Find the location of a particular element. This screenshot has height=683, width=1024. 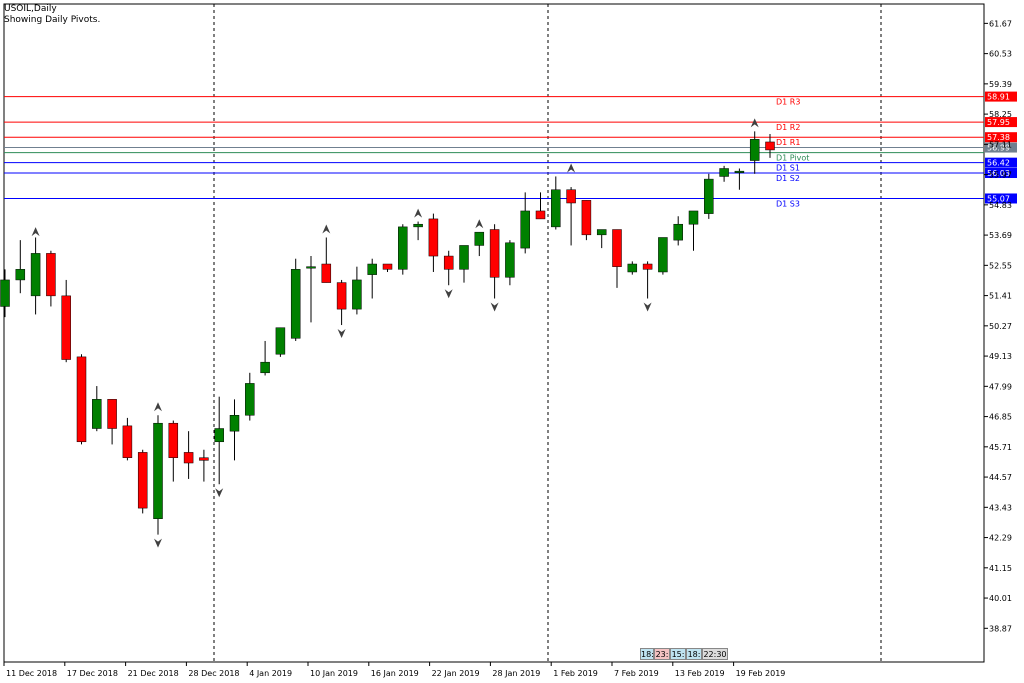

x-tick-label: 7 Feb 2019 is located at coordinates (636, 673).